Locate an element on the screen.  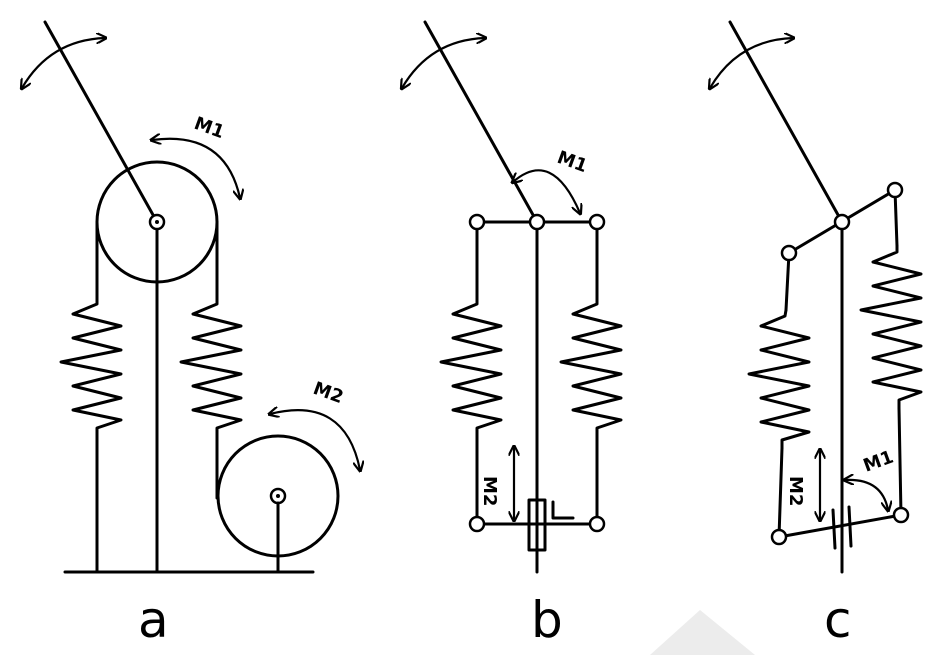
slider-block is located at coordinates (842, 527).